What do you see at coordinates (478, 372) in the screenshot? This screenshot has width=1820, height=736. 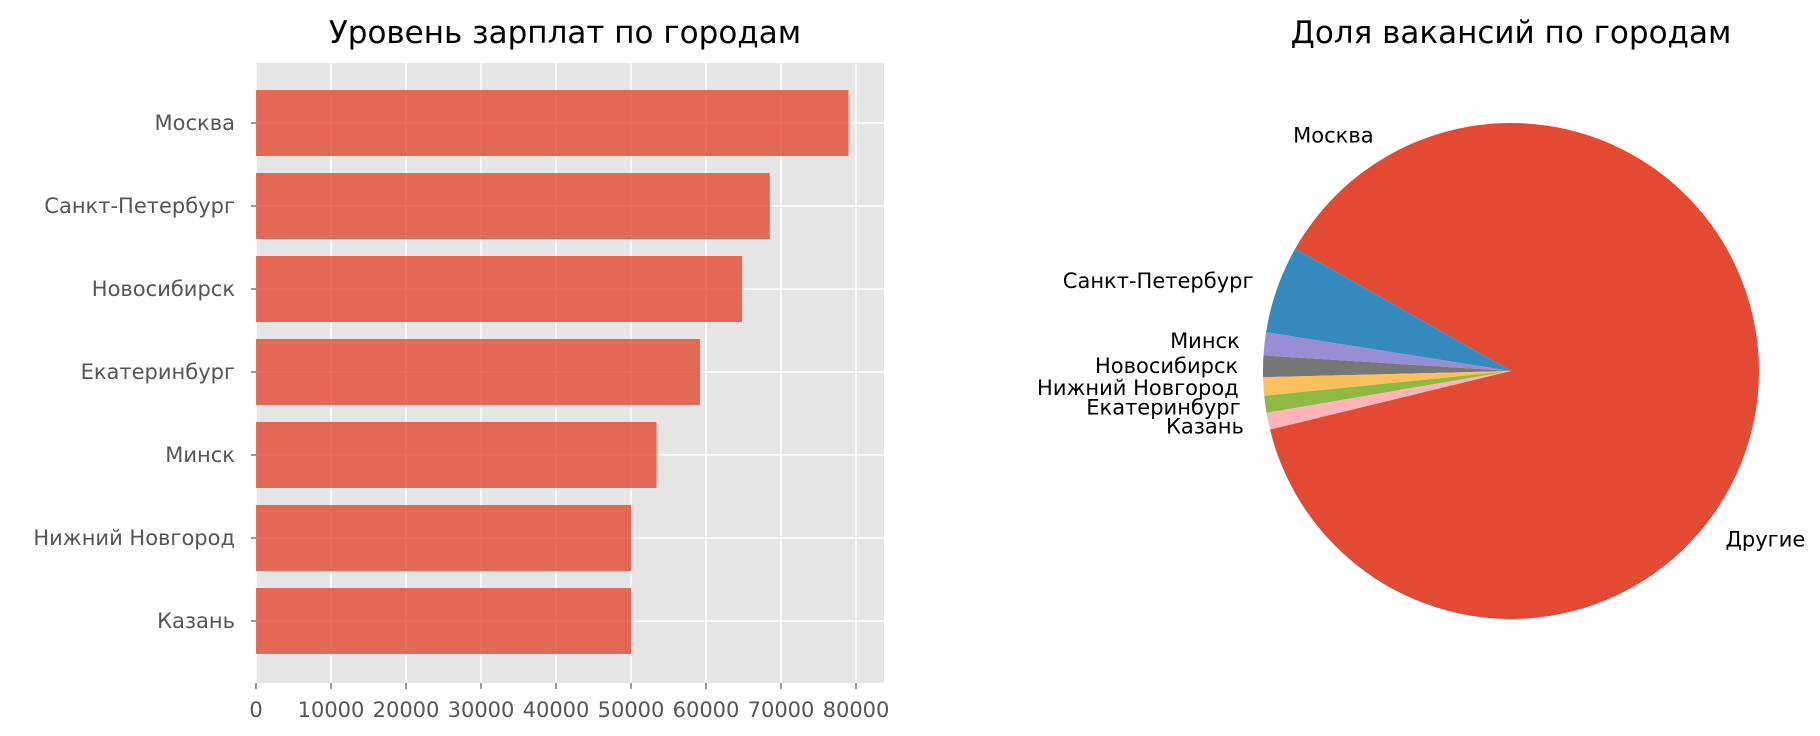 I see `bar-екатеринбург` at bounding box center [478, 372].